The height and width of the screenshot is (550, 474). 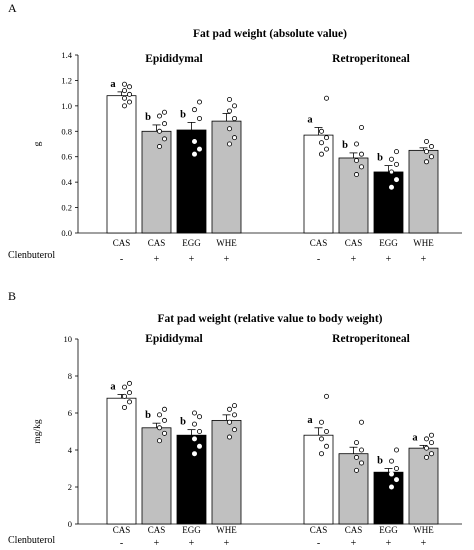 I want to click on panel-letter: B, so click(x=12, y=296).